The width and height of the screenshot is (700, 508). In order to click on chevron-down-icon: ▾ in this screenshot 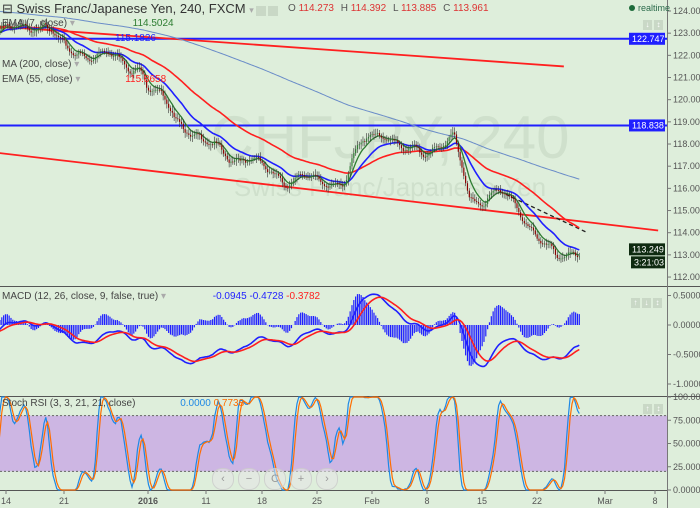, I will do `click(251, 10)`.